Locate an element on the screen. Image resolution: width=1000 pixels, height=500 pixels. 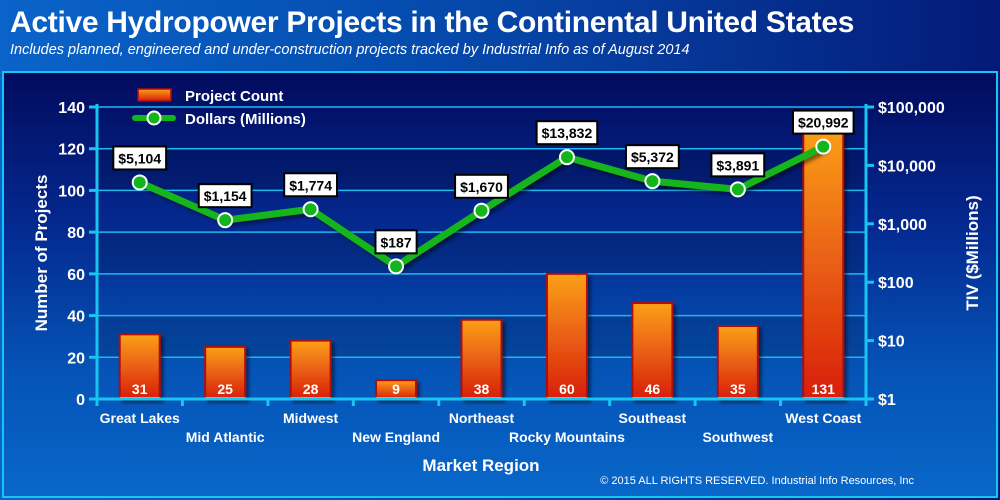
bar-rocky-mountains: 60 is located at coordinates (566, 336).